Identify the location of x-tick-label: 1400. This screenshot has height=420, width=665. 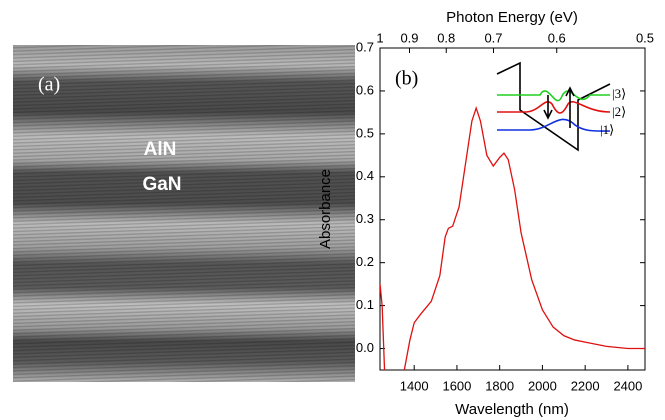
(414, 385).